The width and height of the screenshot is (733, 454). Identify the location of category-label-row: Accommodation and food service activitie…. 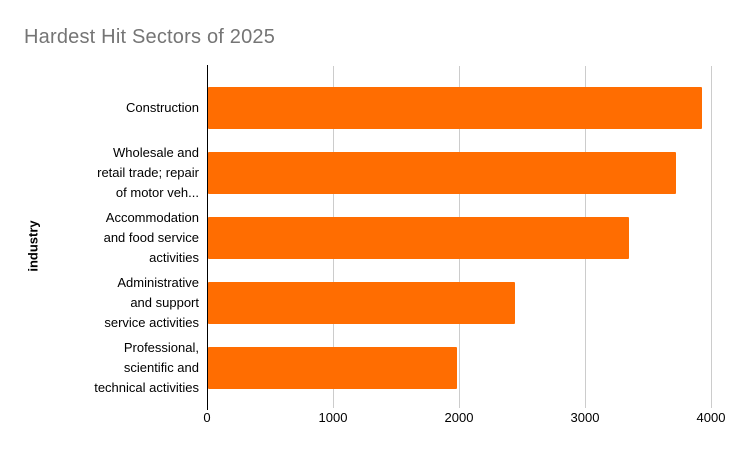
(99, 237).